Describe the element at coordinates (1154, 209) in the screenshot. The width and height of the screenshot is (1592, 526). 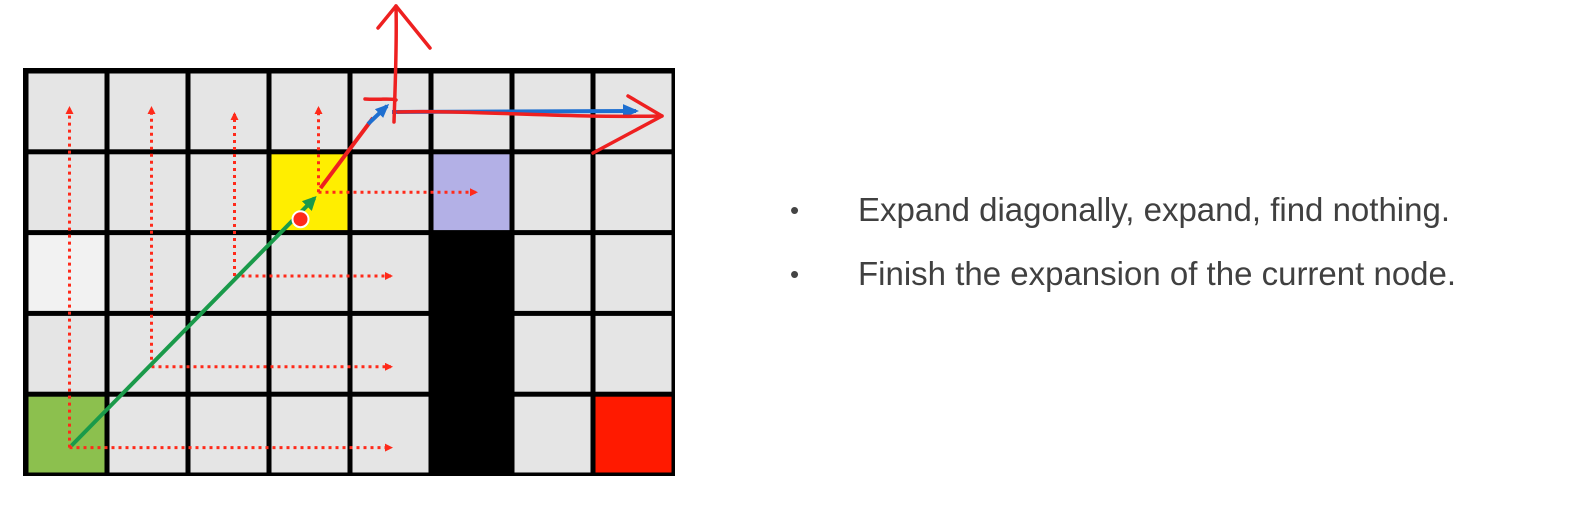
I see `bullet-text: Expand diagonally, expand, find nothing.` at that location.